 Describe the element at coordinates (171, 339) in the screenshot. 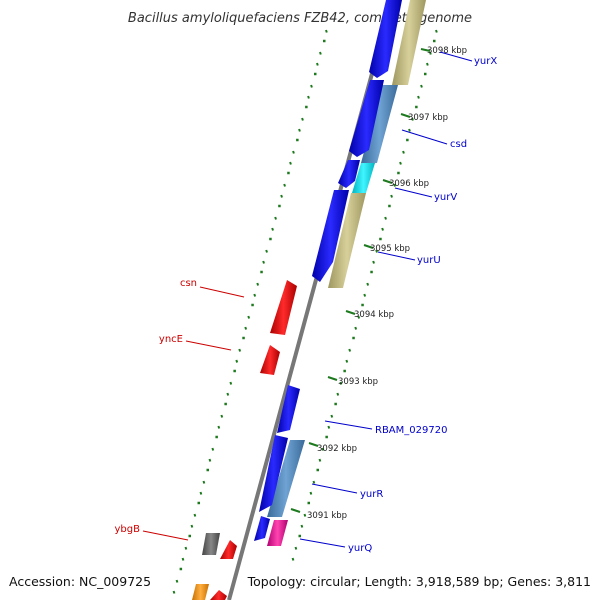

I see `gene-label-yncE: yncE` at that location.